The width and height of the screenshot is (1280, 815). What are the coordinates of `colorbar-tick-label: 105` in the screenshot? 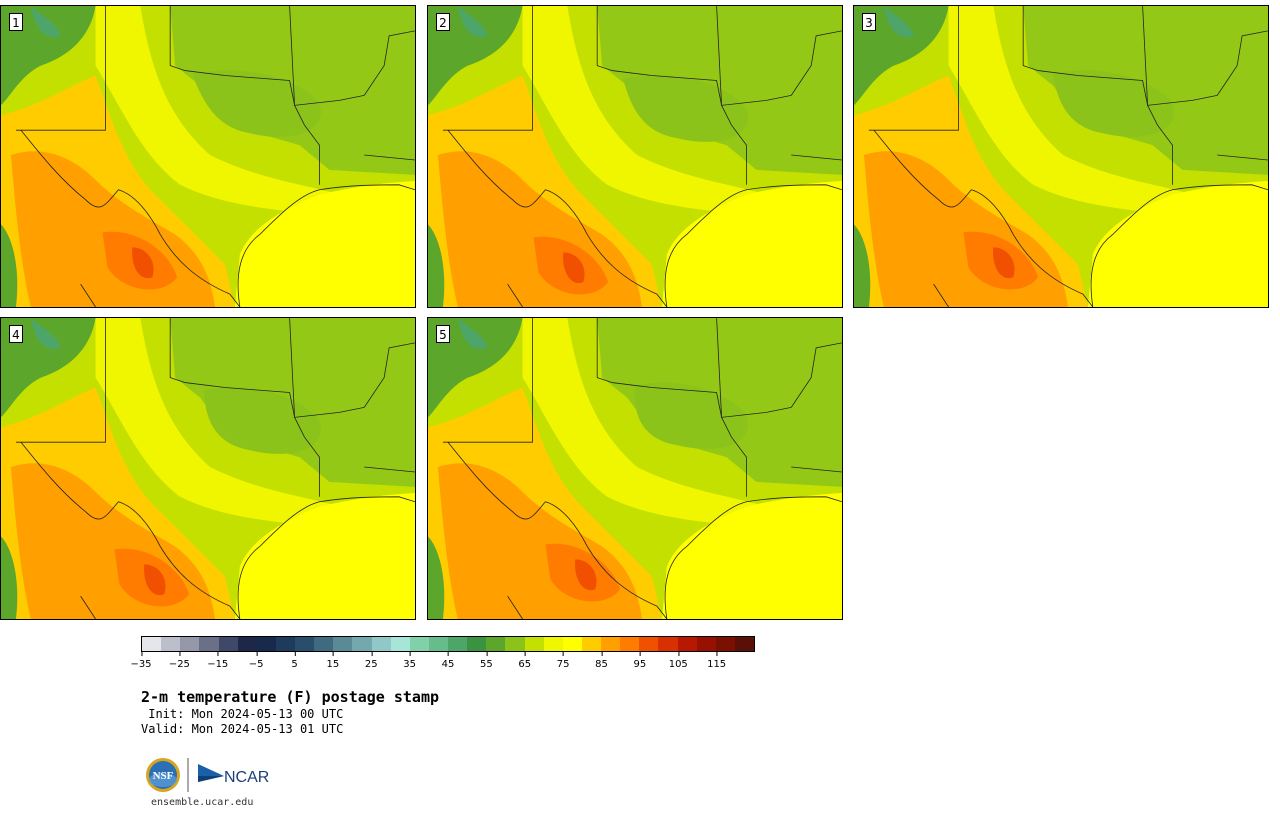 It's located at (678, 661).